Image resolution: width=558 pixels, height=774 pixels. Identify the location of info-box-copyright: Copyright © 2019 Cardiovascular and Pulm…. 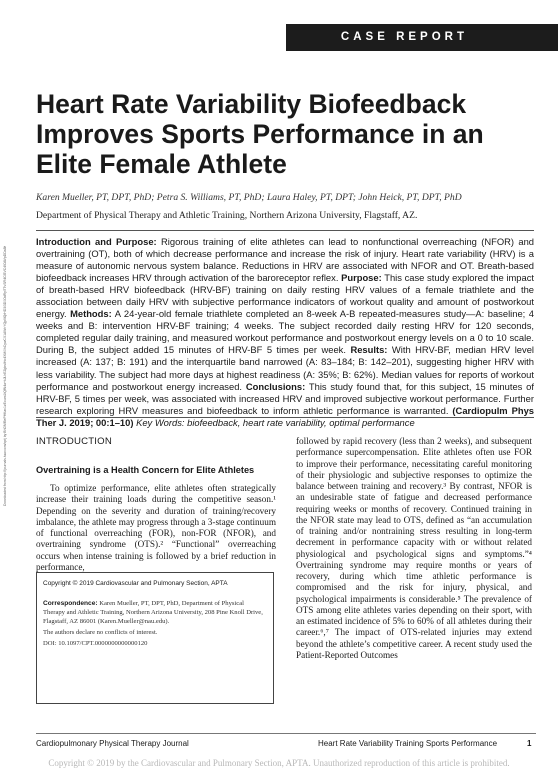
(135, 583).